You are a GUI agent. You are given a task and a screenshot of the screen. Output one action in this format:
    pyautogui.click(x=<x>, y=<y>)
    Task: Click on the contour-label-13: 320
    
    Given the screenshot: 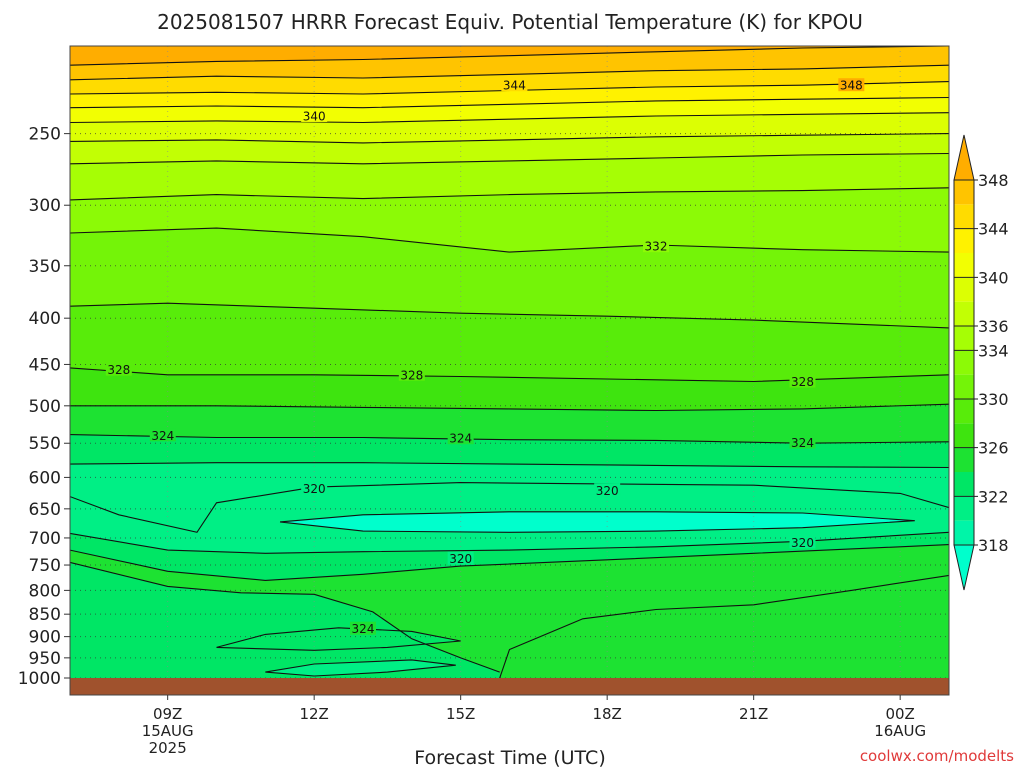 What is the action you would take?
    pyautogui.click(x=460, y=559)
    